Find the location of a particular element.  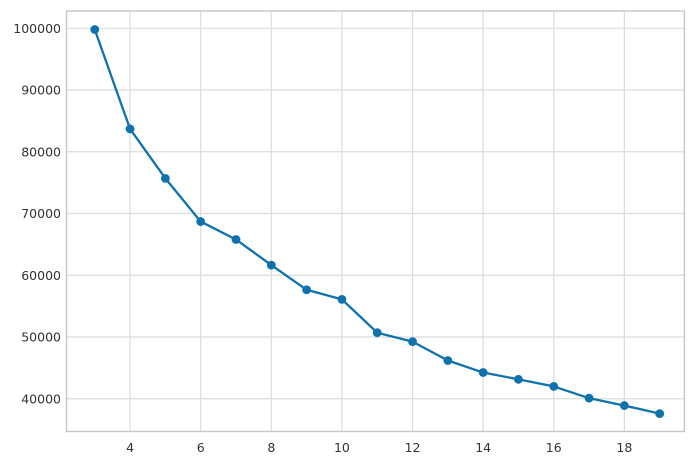

y-tick-label: 50000 is located at coordinates (41, 337).